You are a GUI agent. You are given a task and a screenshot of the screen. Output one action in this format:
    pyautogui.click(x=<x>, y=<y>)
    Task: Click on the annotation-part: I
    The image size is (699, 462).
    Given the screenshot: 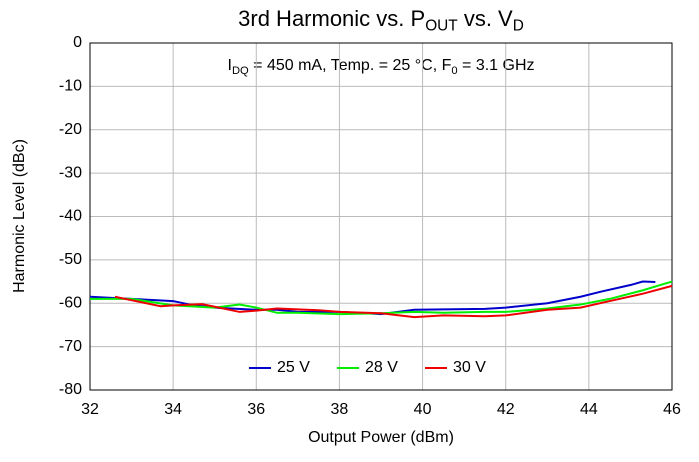 What is the action you would take?
    pyautogui.click(x=229, y=65)
    